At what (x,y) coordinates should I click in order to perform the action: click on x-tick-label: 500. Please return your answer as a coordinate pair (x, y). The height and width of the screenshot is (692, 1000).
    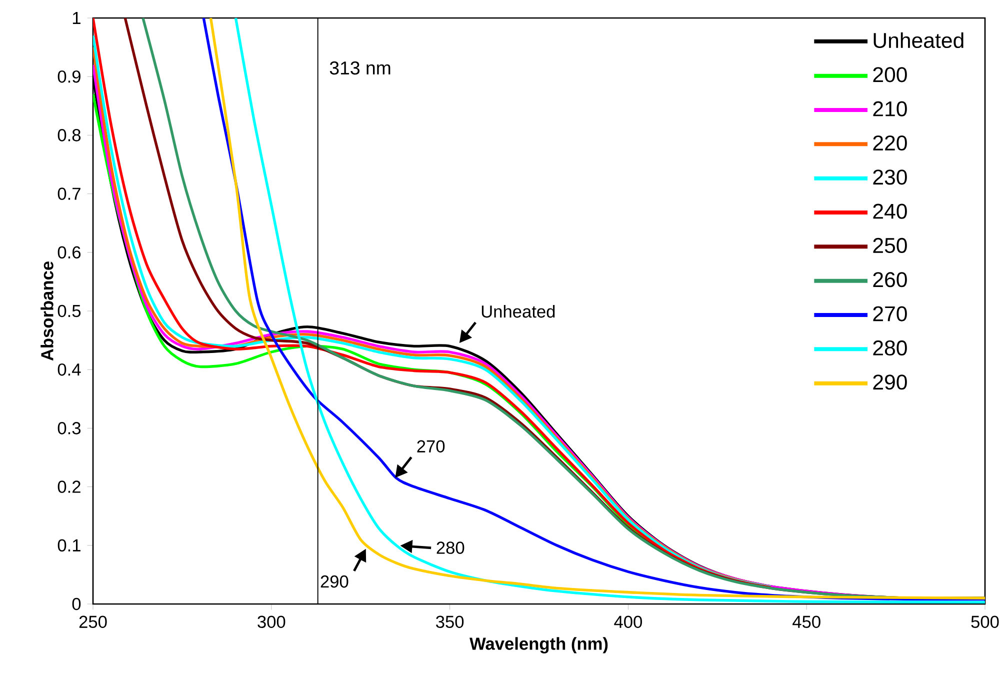
    Looking at the image, I should click on (985, 622).